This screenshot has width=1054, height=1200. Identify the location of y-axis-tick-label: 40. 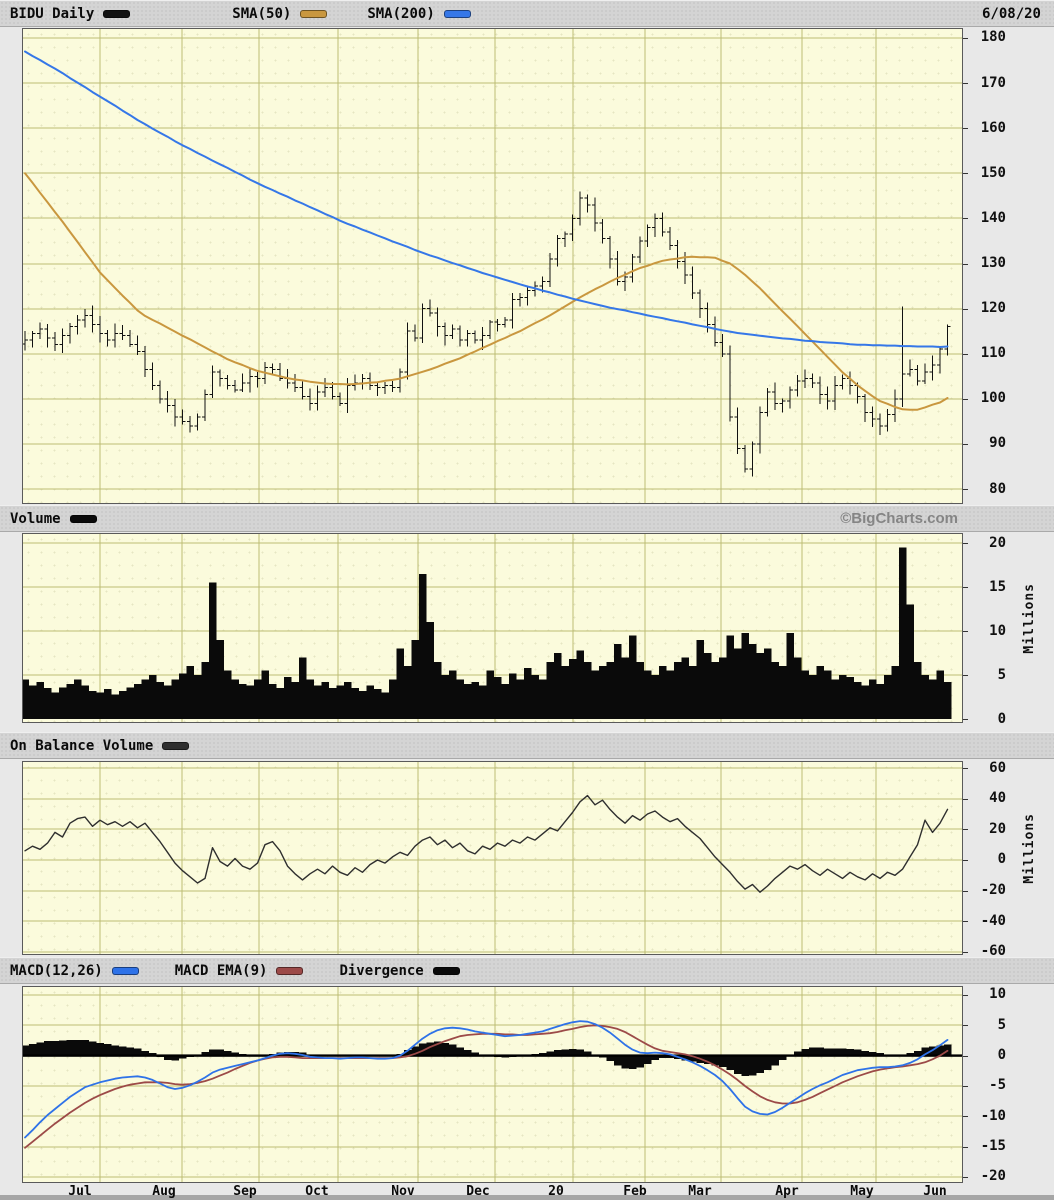
(997, 798).